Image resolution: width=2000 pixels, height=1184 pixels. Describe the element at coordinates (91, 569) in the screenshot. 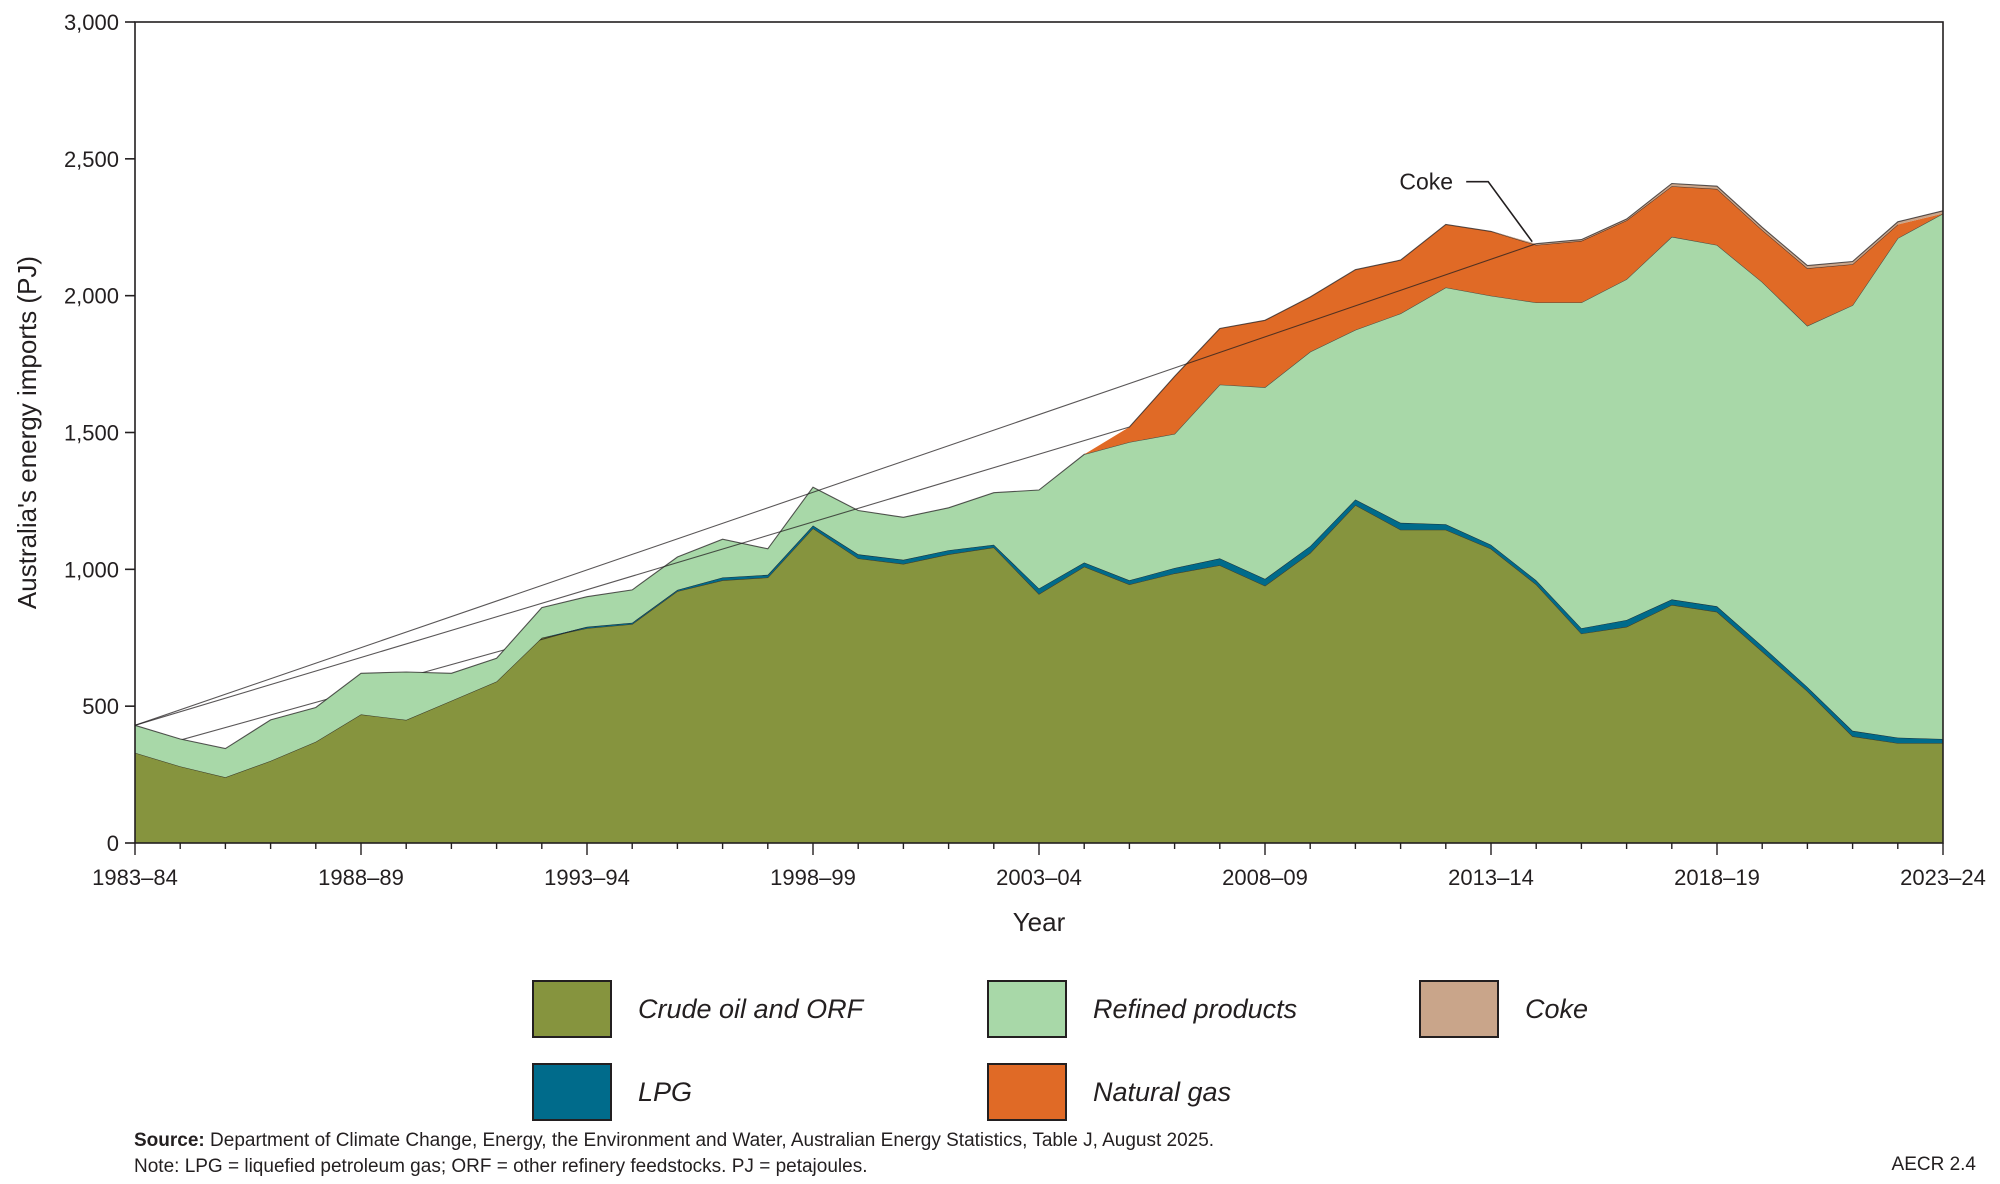

I see `y-tick-label: 1,000` at that location.